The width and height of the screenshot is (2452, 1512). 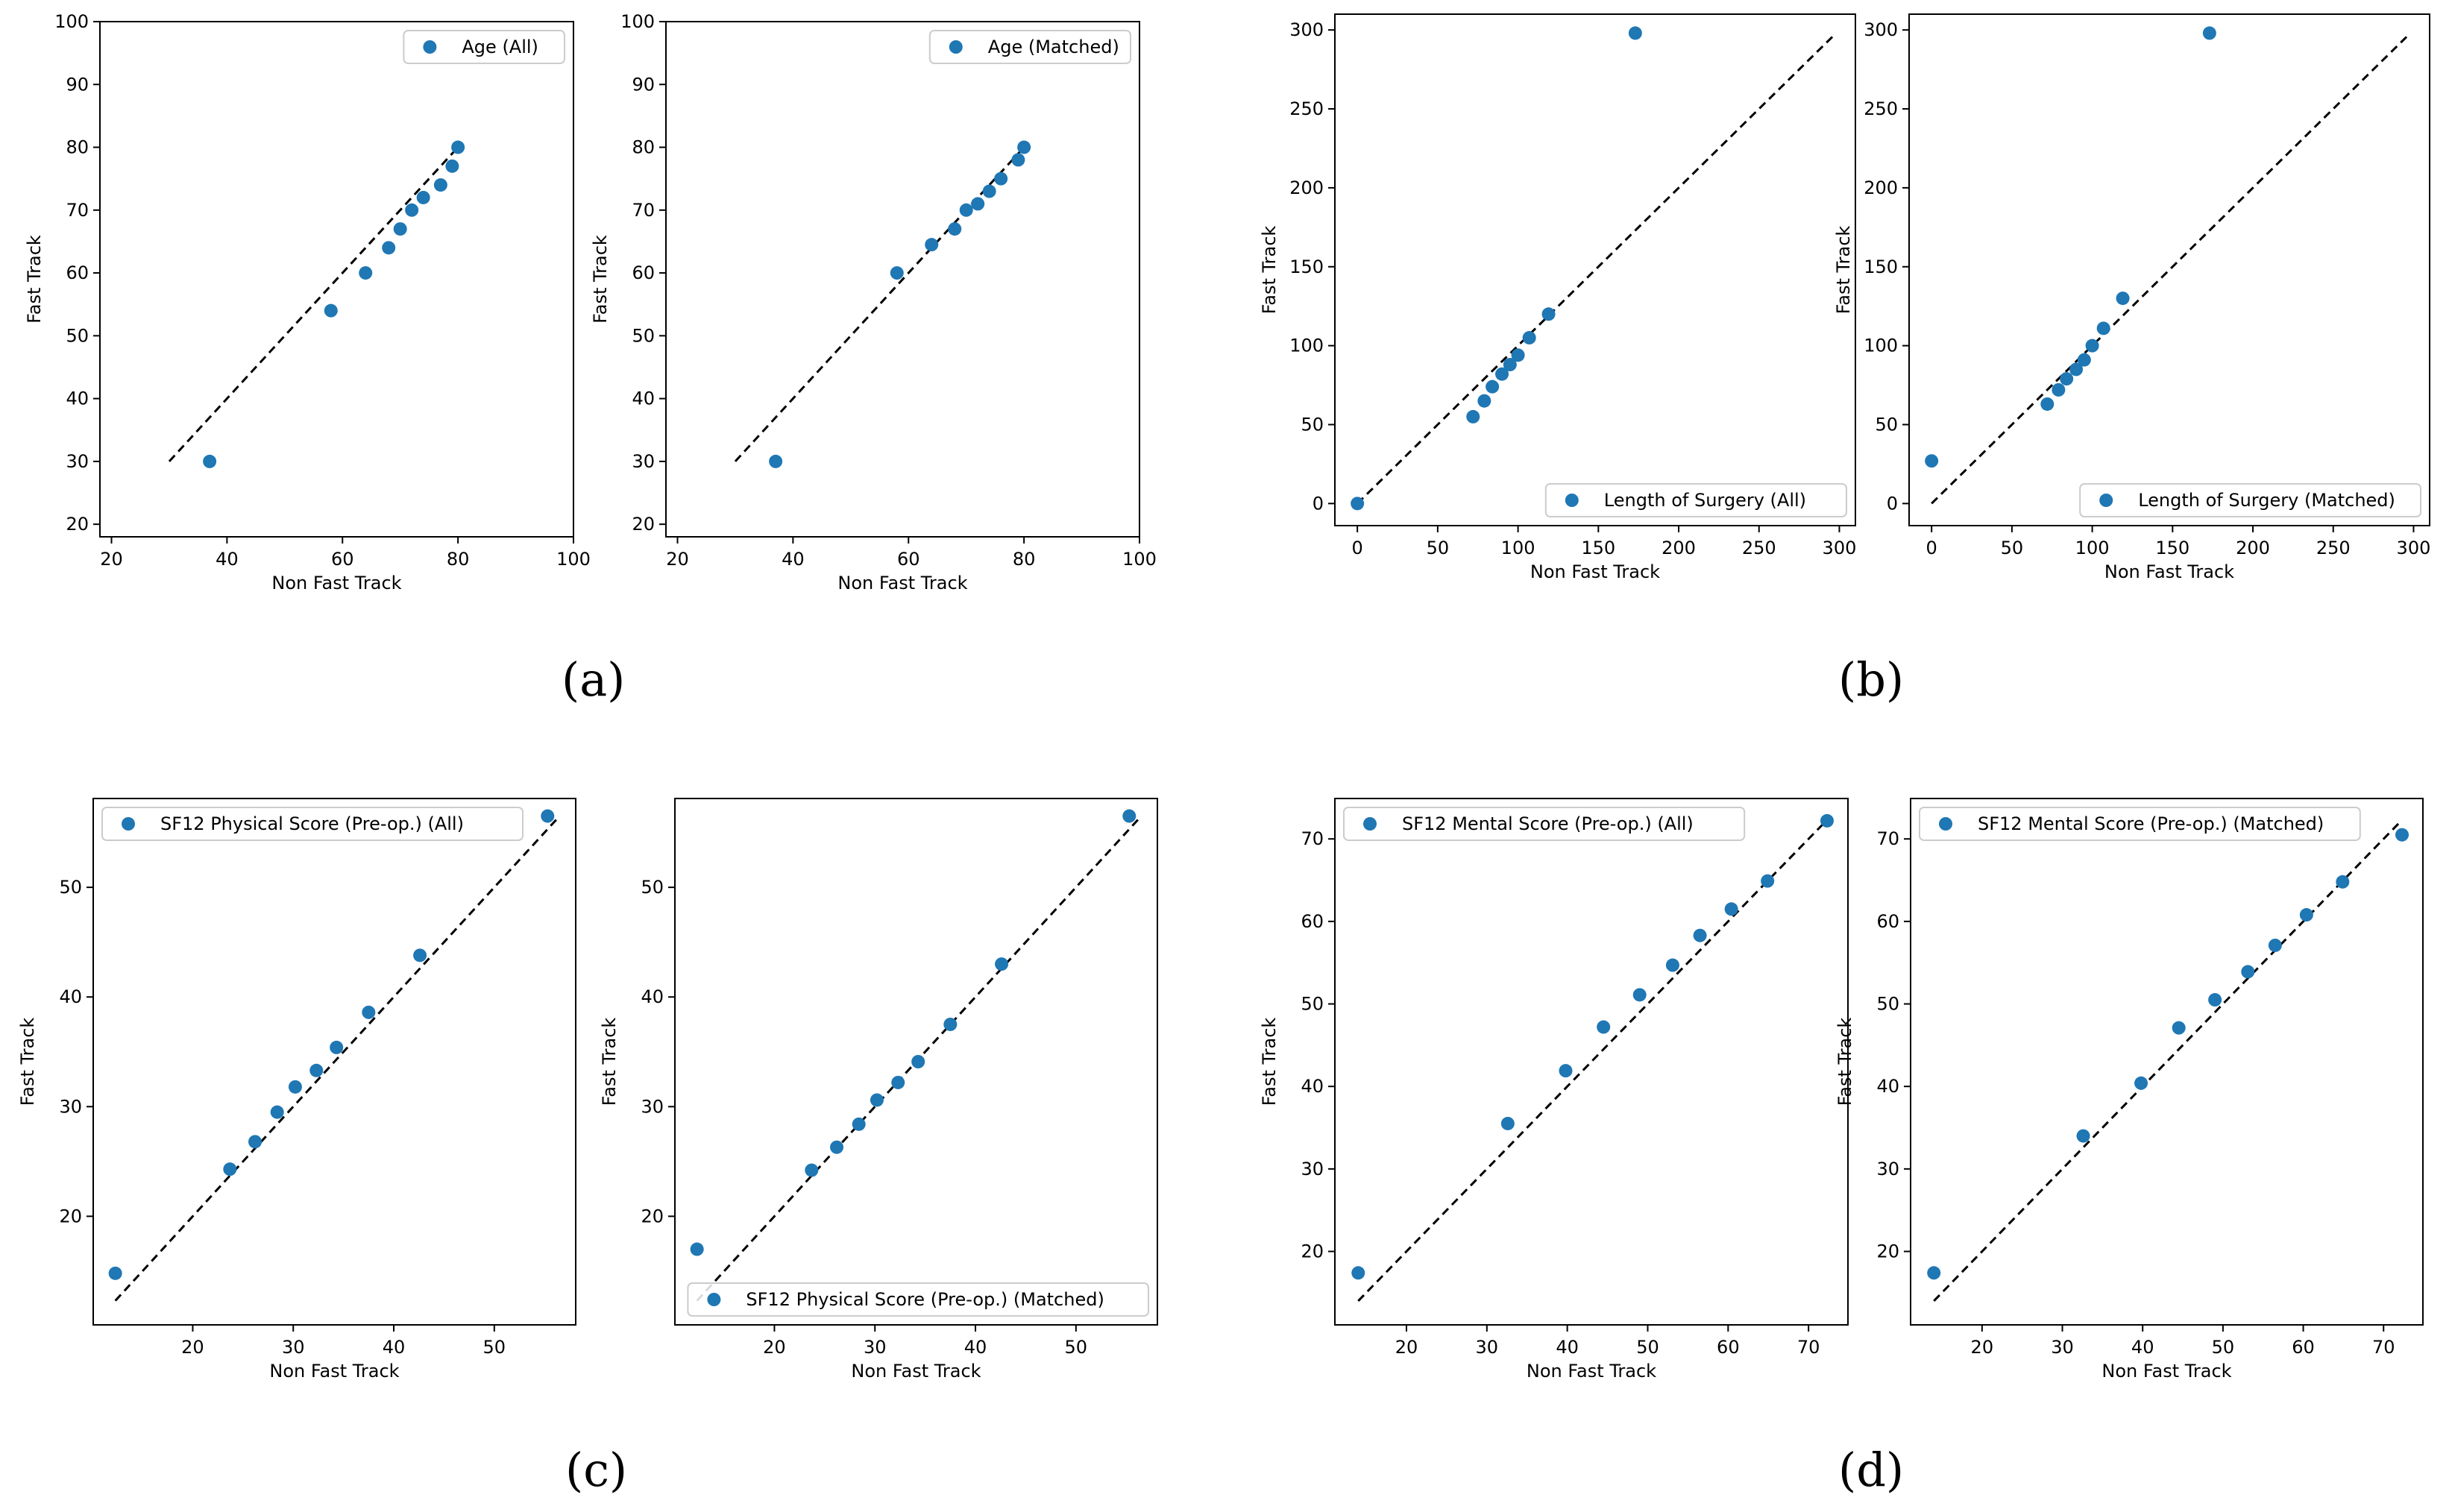 I want to click on y-tick-label: 150, so click(x=1306, y=266).